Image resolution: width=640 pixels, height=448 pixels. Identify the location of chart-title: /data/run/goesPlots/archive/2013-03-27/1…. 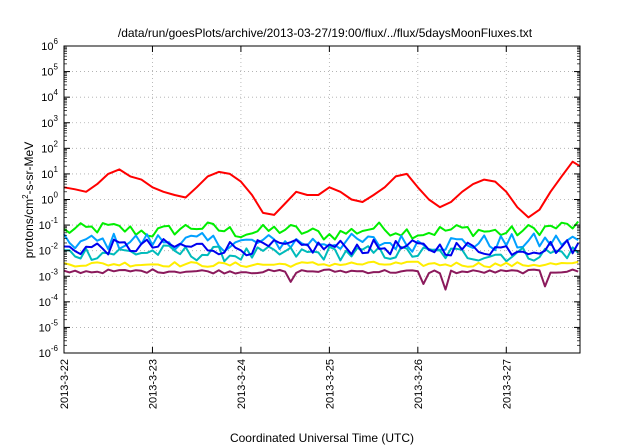
(325, 33).